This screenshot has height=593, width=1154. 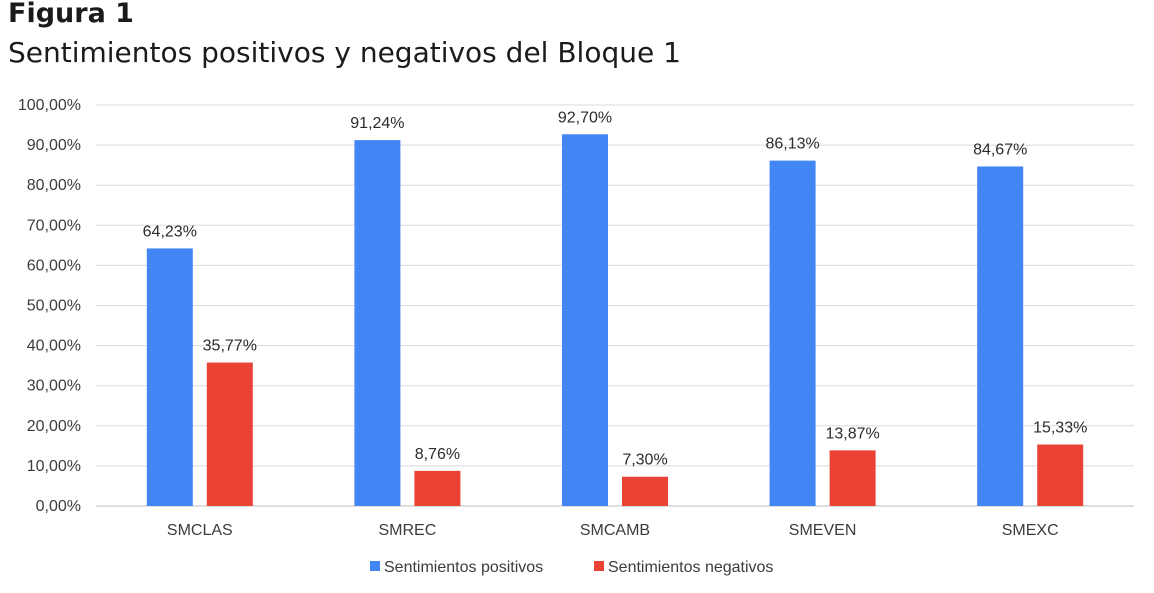 What do you see at coordinates (408, 530) in the screenshot?
I see `x-tick-label: SMREC` at bounding box center [408, 530].